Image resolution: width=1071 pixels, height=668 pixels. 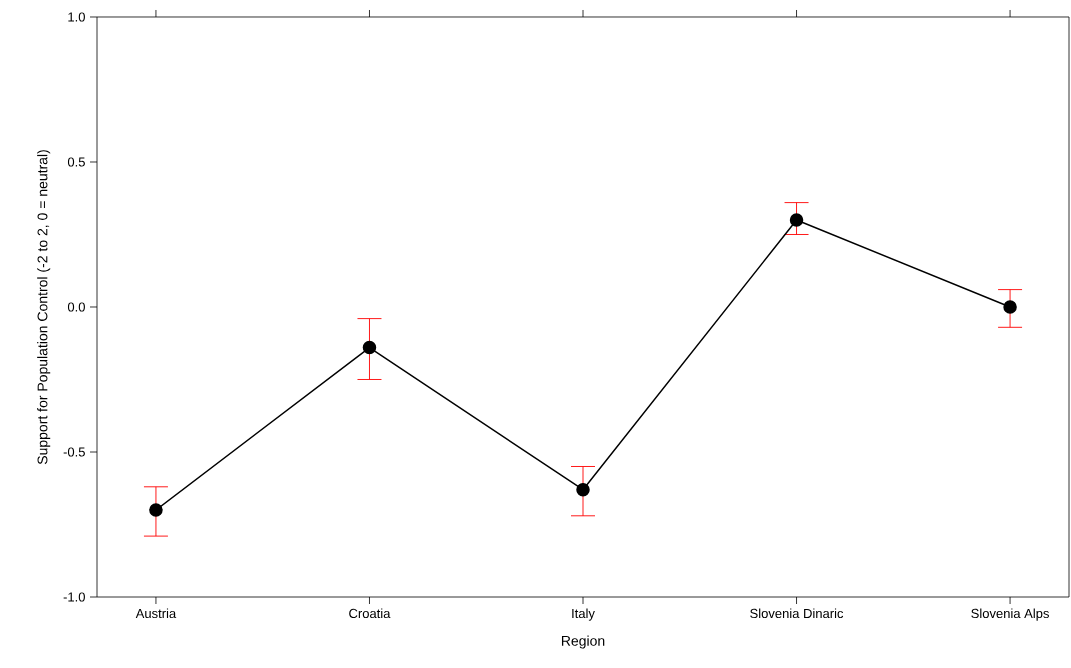 I want to click on y-tick-label: -1.0, so click(x=74, y=597).